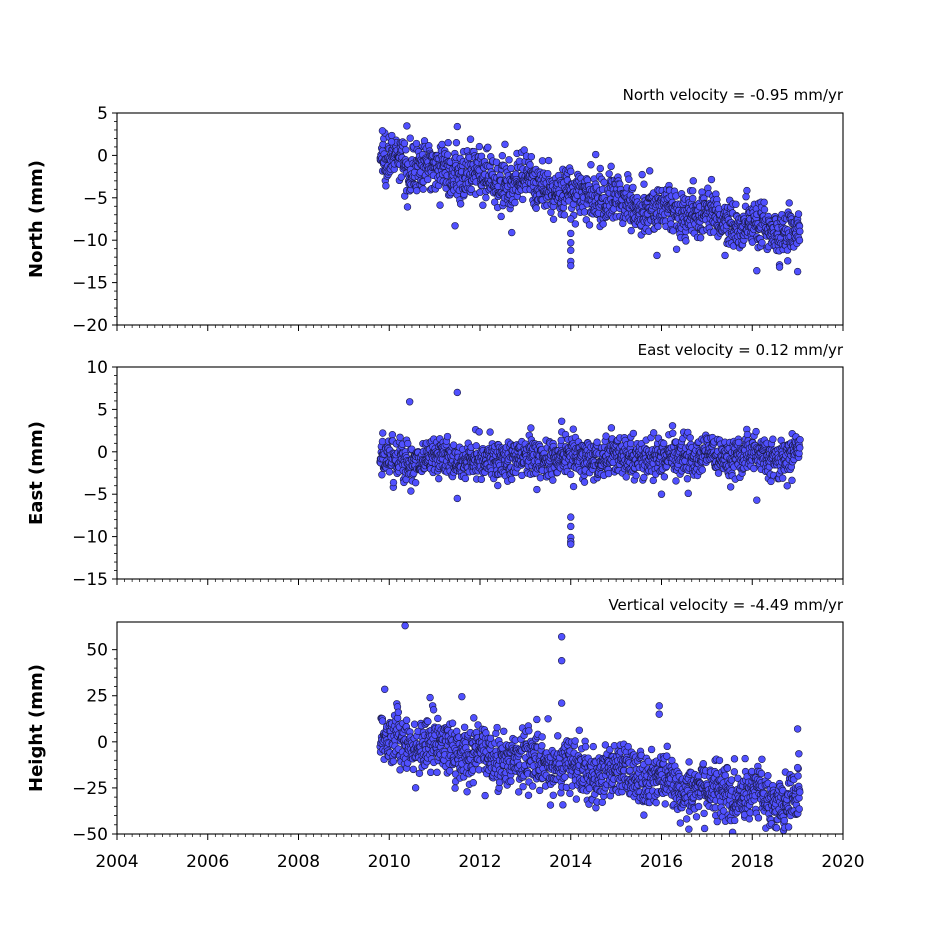  What do you see at coordinates (207, 862) in the screenshot?
I see `x-tick-label: 2006` at bounding box center [207, 862].